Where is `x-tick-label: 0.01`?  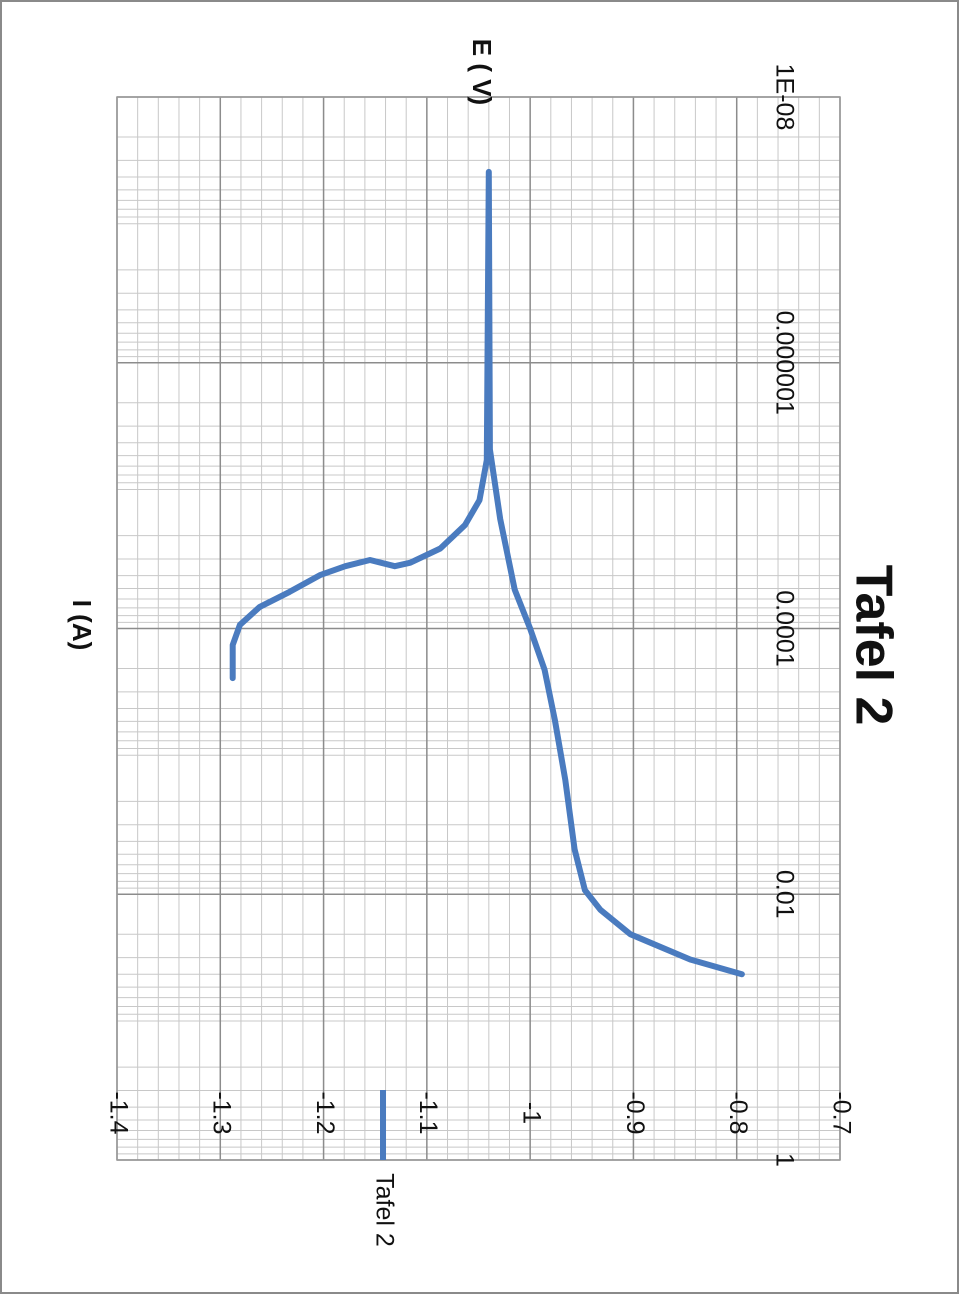
x-tick-label: 0.01 is located at coordinates (784, 894).